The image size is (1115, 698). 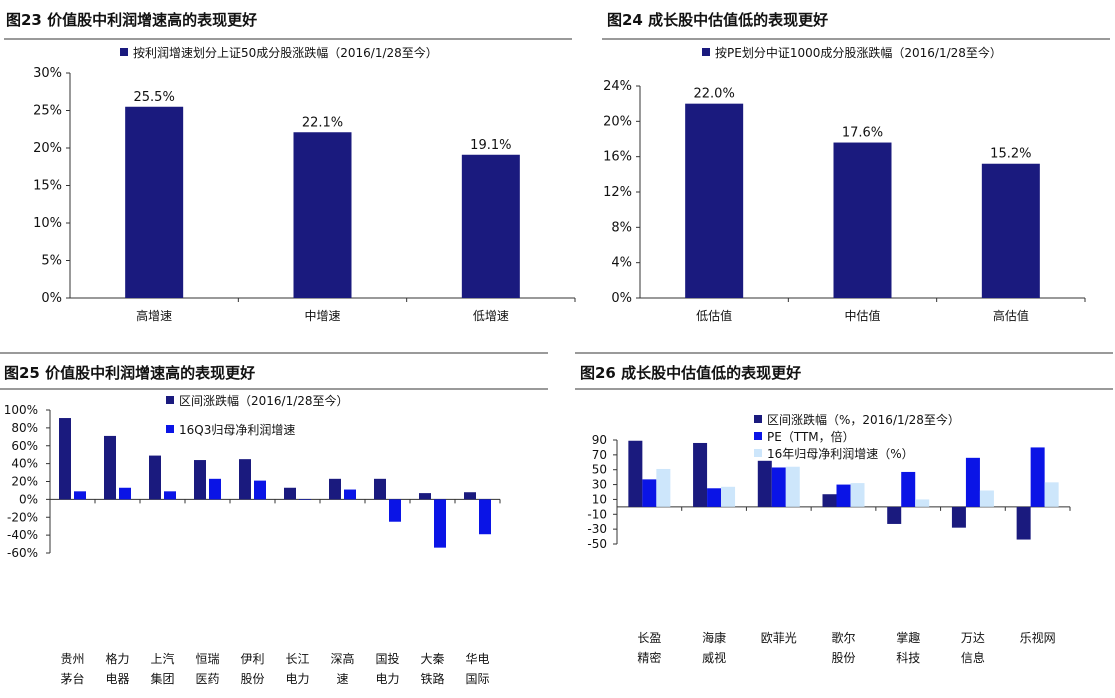 What do you see at coordinates (432, 659) in the screenshot?
I see `category-label: 大秦` at bounding box center [432, 659].